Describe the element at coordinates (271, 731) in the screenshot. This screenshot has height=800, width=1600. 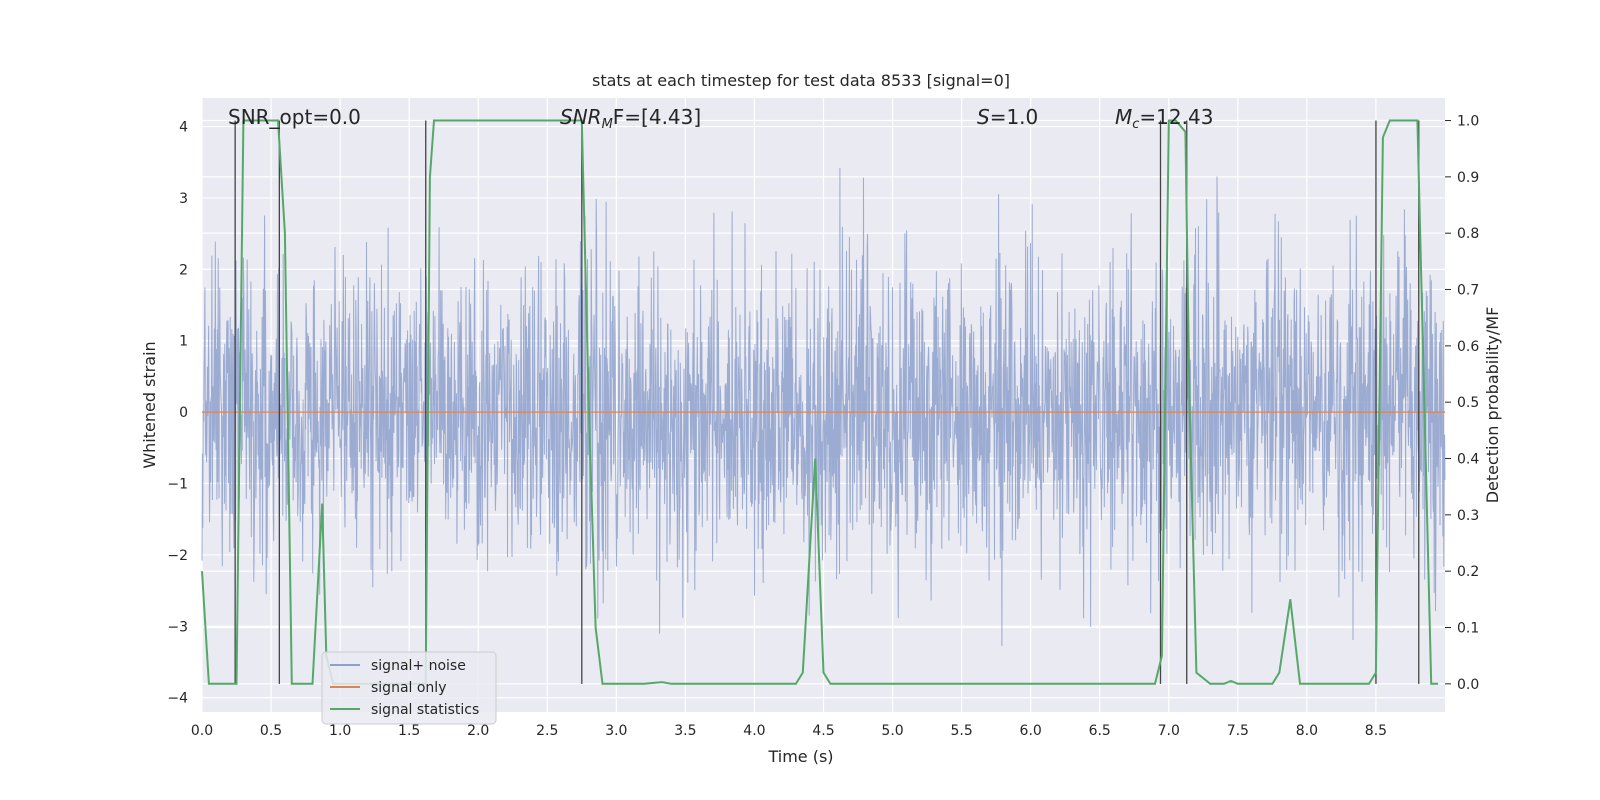
I see `x-tick-label: 0.5` at that location.